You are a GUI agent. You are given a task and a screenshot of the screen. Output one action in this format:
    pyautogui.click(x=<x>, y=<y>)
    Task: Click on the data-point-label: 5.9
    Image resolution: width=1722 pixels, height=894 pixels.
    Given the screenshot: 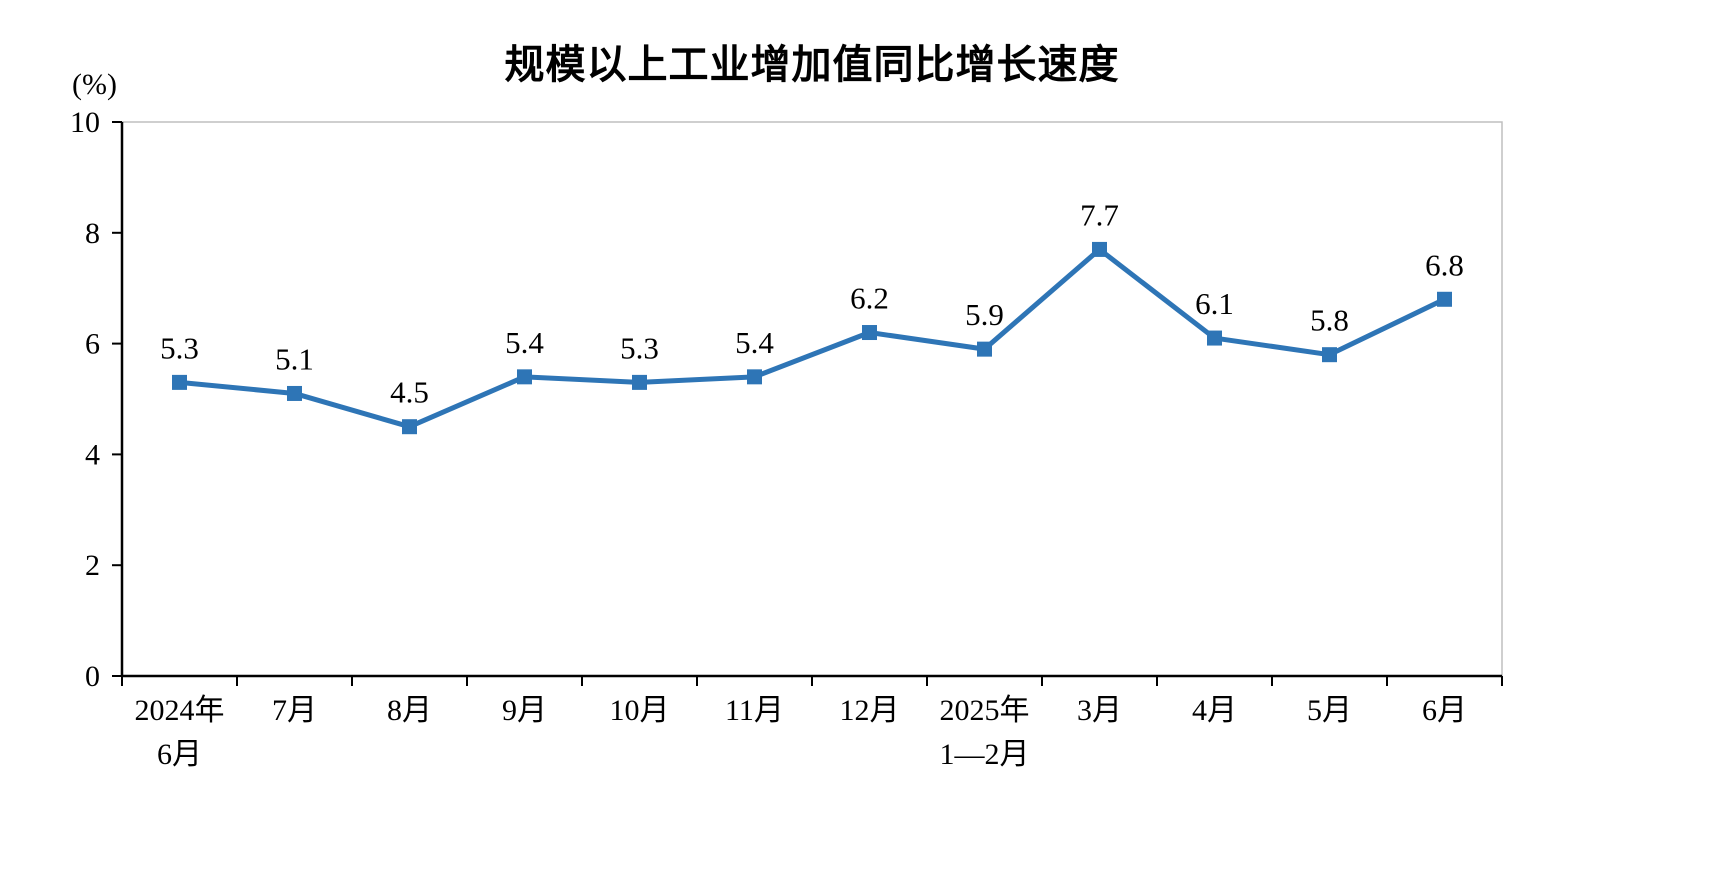 What is the action you would take?
    pyautogui.click(x=984, y=314)
    